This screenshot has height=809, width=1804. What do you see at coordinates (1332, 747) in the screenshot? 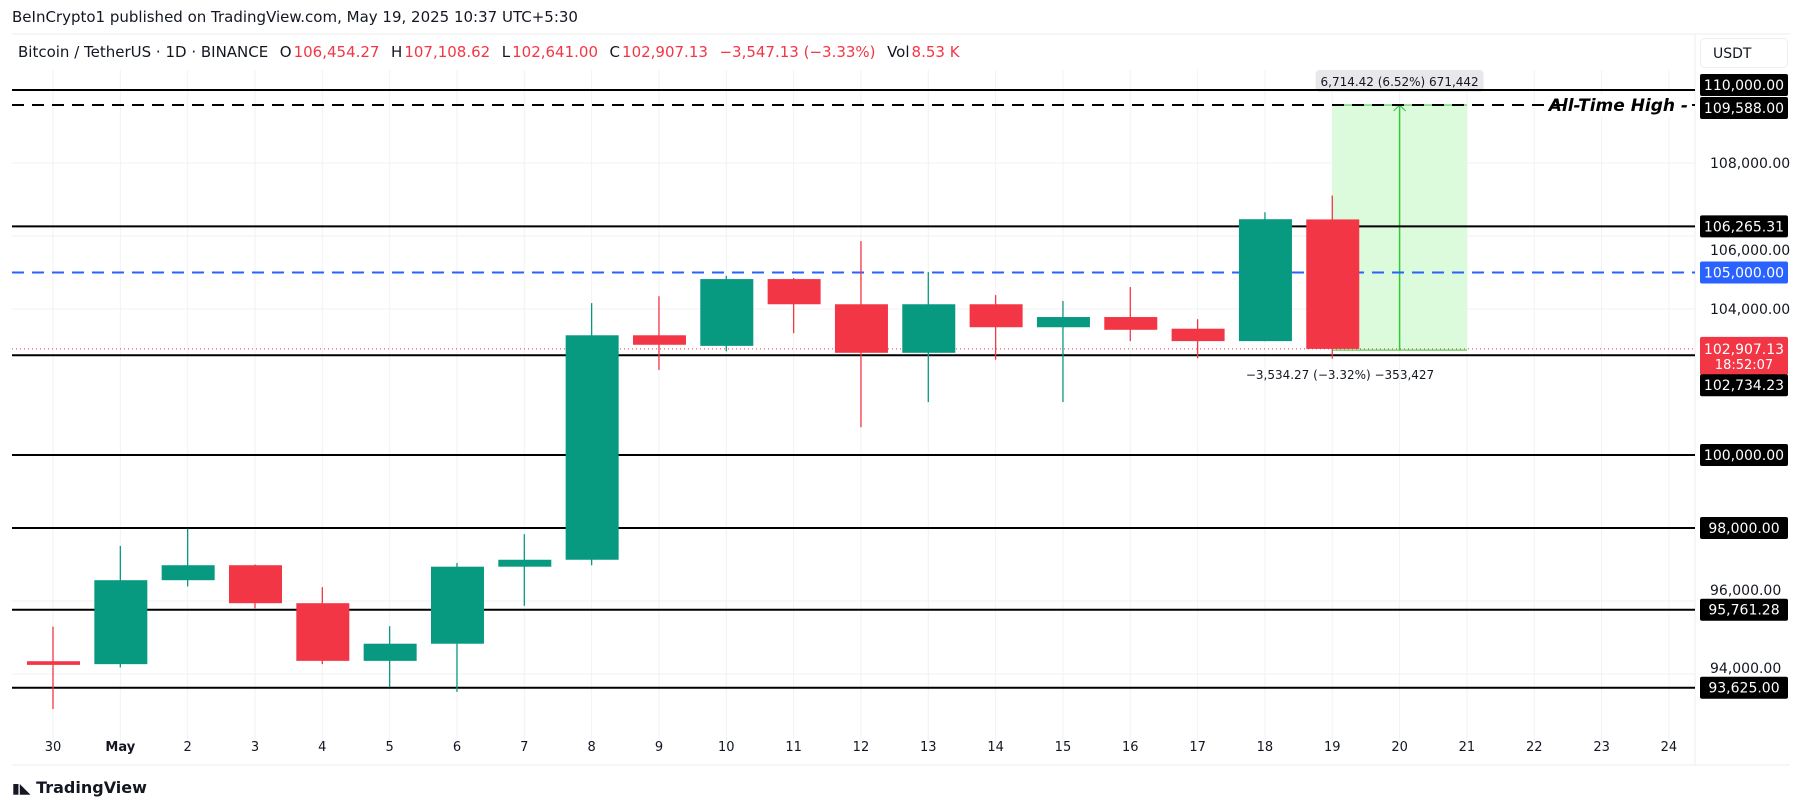
I see `x-tick-label: 19` at bounding box center [1332, 747].